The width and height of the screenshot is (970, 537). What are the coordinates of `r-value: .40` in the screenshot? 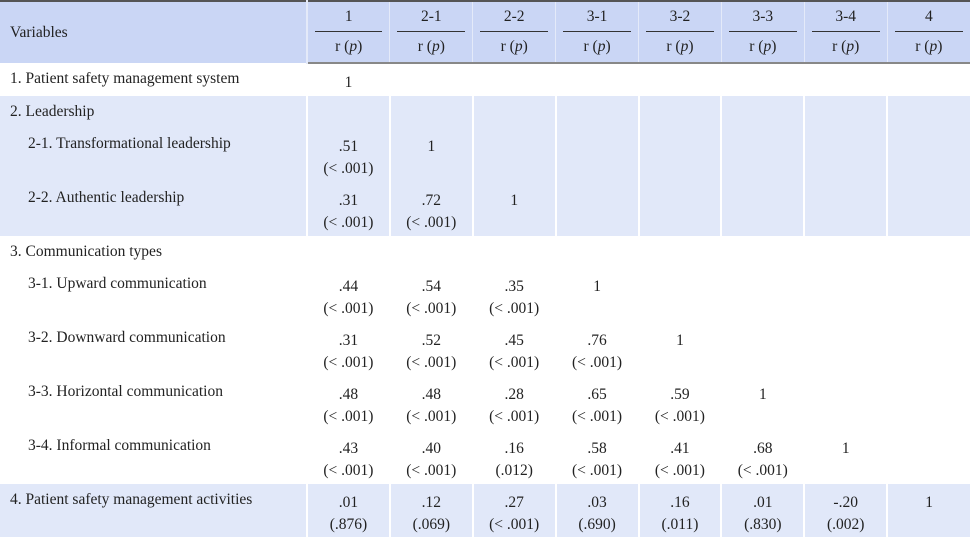 It's located at (431, 448).